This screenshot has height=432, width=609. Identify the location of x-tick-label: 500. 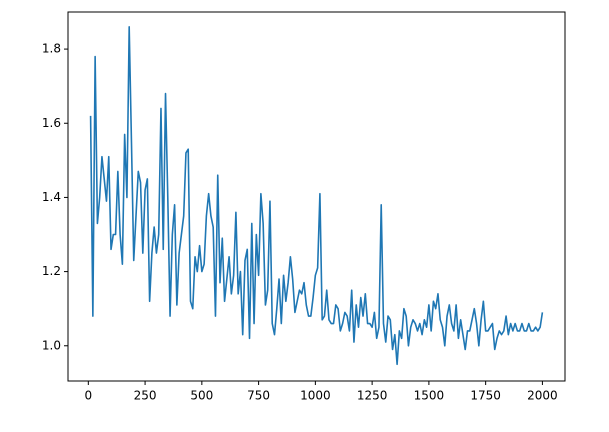
(201, 396).